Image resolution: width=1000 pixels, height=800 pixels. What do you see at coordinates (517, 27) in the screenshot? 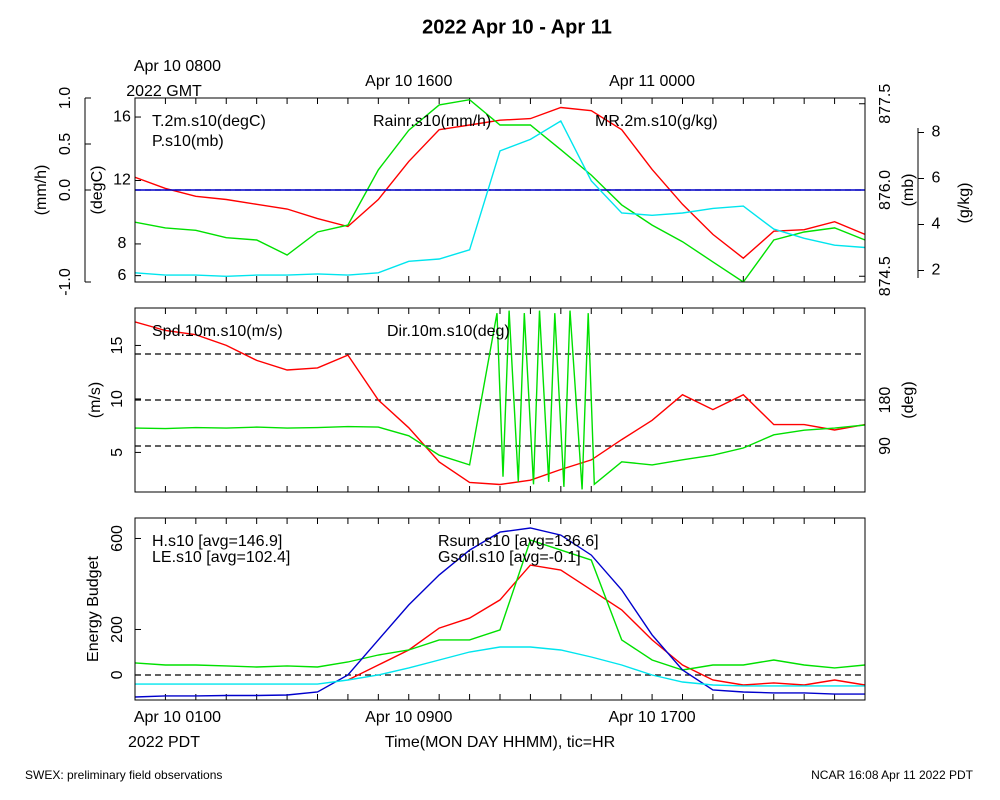
I see `chart-title: 2022 Apr 10 - Apr 11` at bounding box center [517, 27].